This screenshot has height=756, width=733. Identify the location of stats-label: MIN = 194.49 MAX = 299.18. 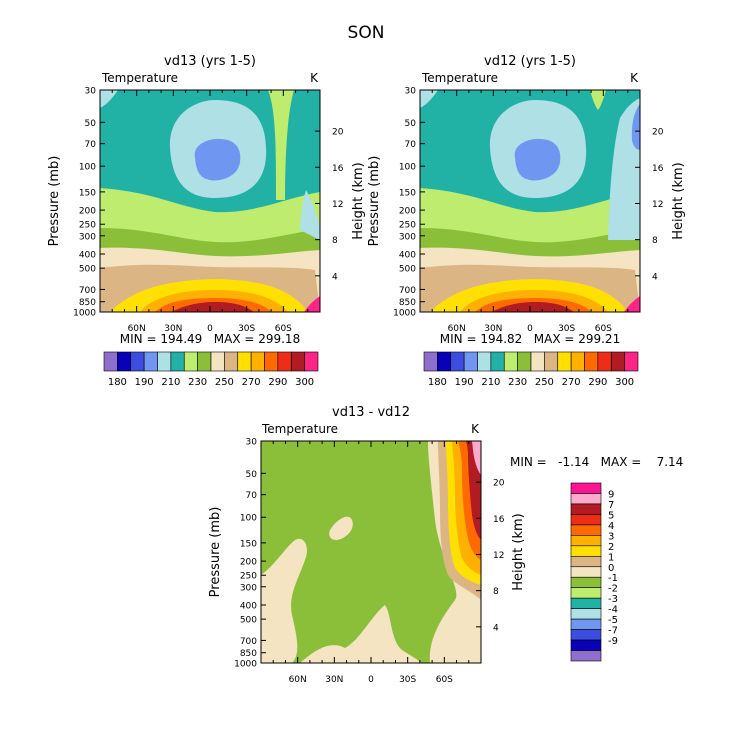
(210, 339).